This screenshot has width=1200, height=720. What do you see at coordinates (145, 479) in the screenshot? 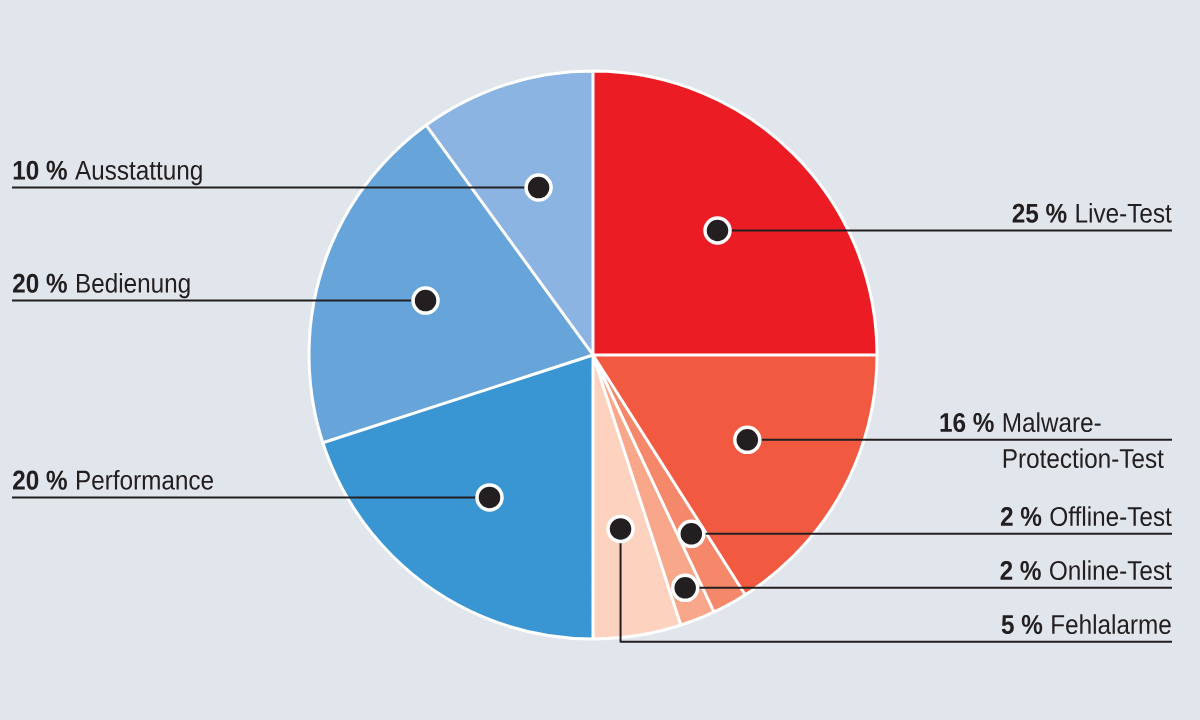
I see `slice-label: Performance` at bounding box center [145, 479].